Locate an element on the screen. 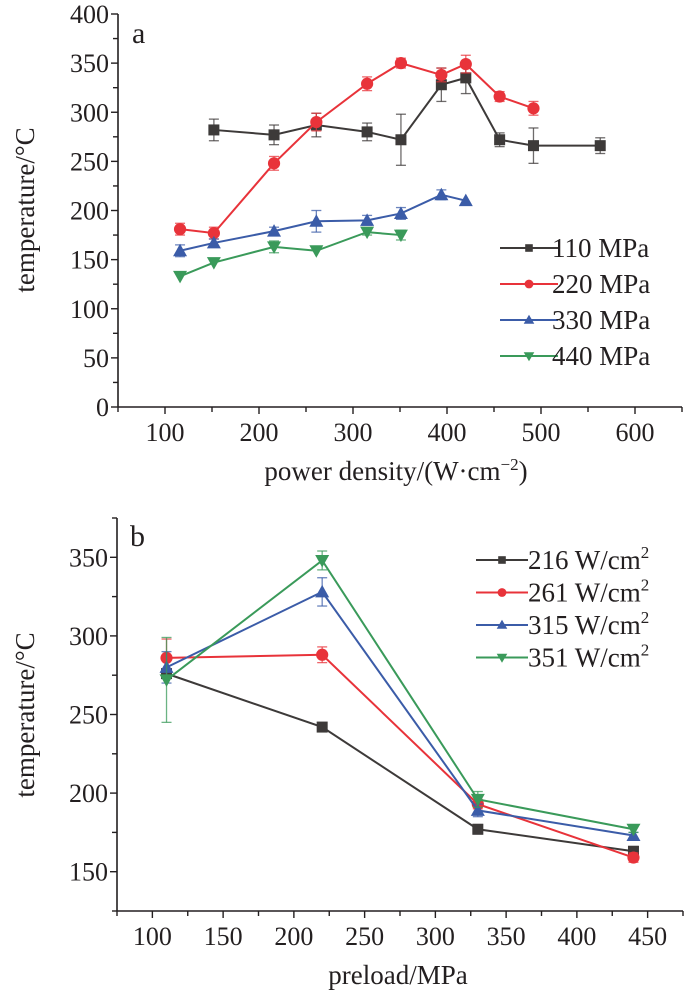  legend-entry: 330 MPa is located at coordinates (575, 320).